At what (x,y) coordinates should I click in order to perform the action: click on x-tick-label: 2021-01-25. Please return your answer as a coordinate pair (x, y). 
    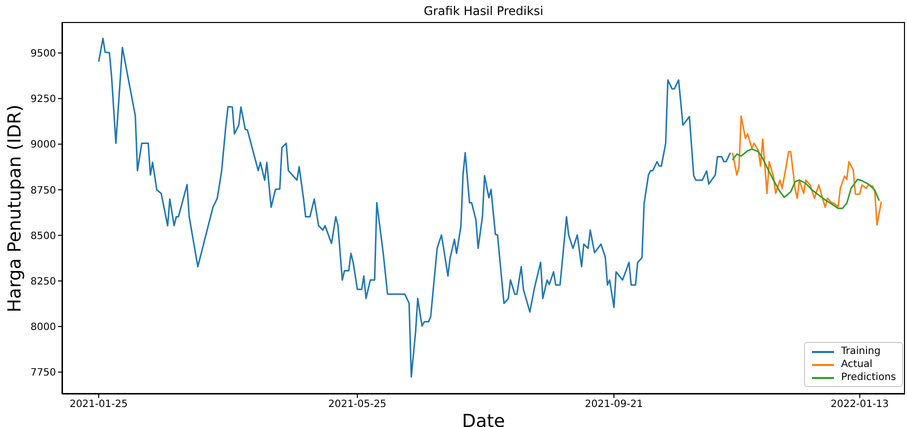
    Looking at the image, I should click on (99, 404).